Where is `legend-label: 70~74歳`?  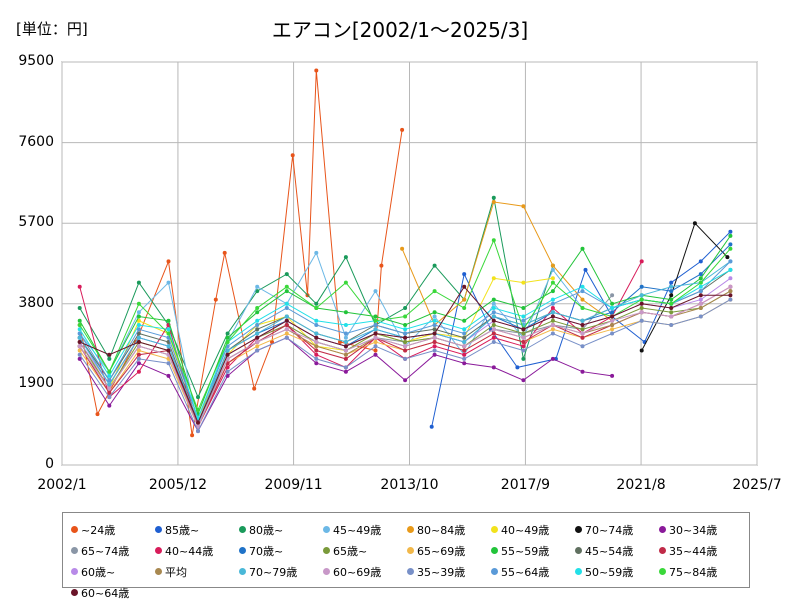 legend-label: 70~74歳 is located at coordinates (609, 530).